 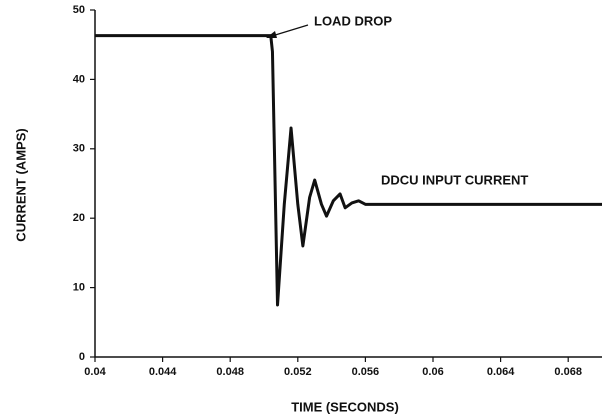 I want to click on y-tick-label: 0, so click(x=82, y=357).